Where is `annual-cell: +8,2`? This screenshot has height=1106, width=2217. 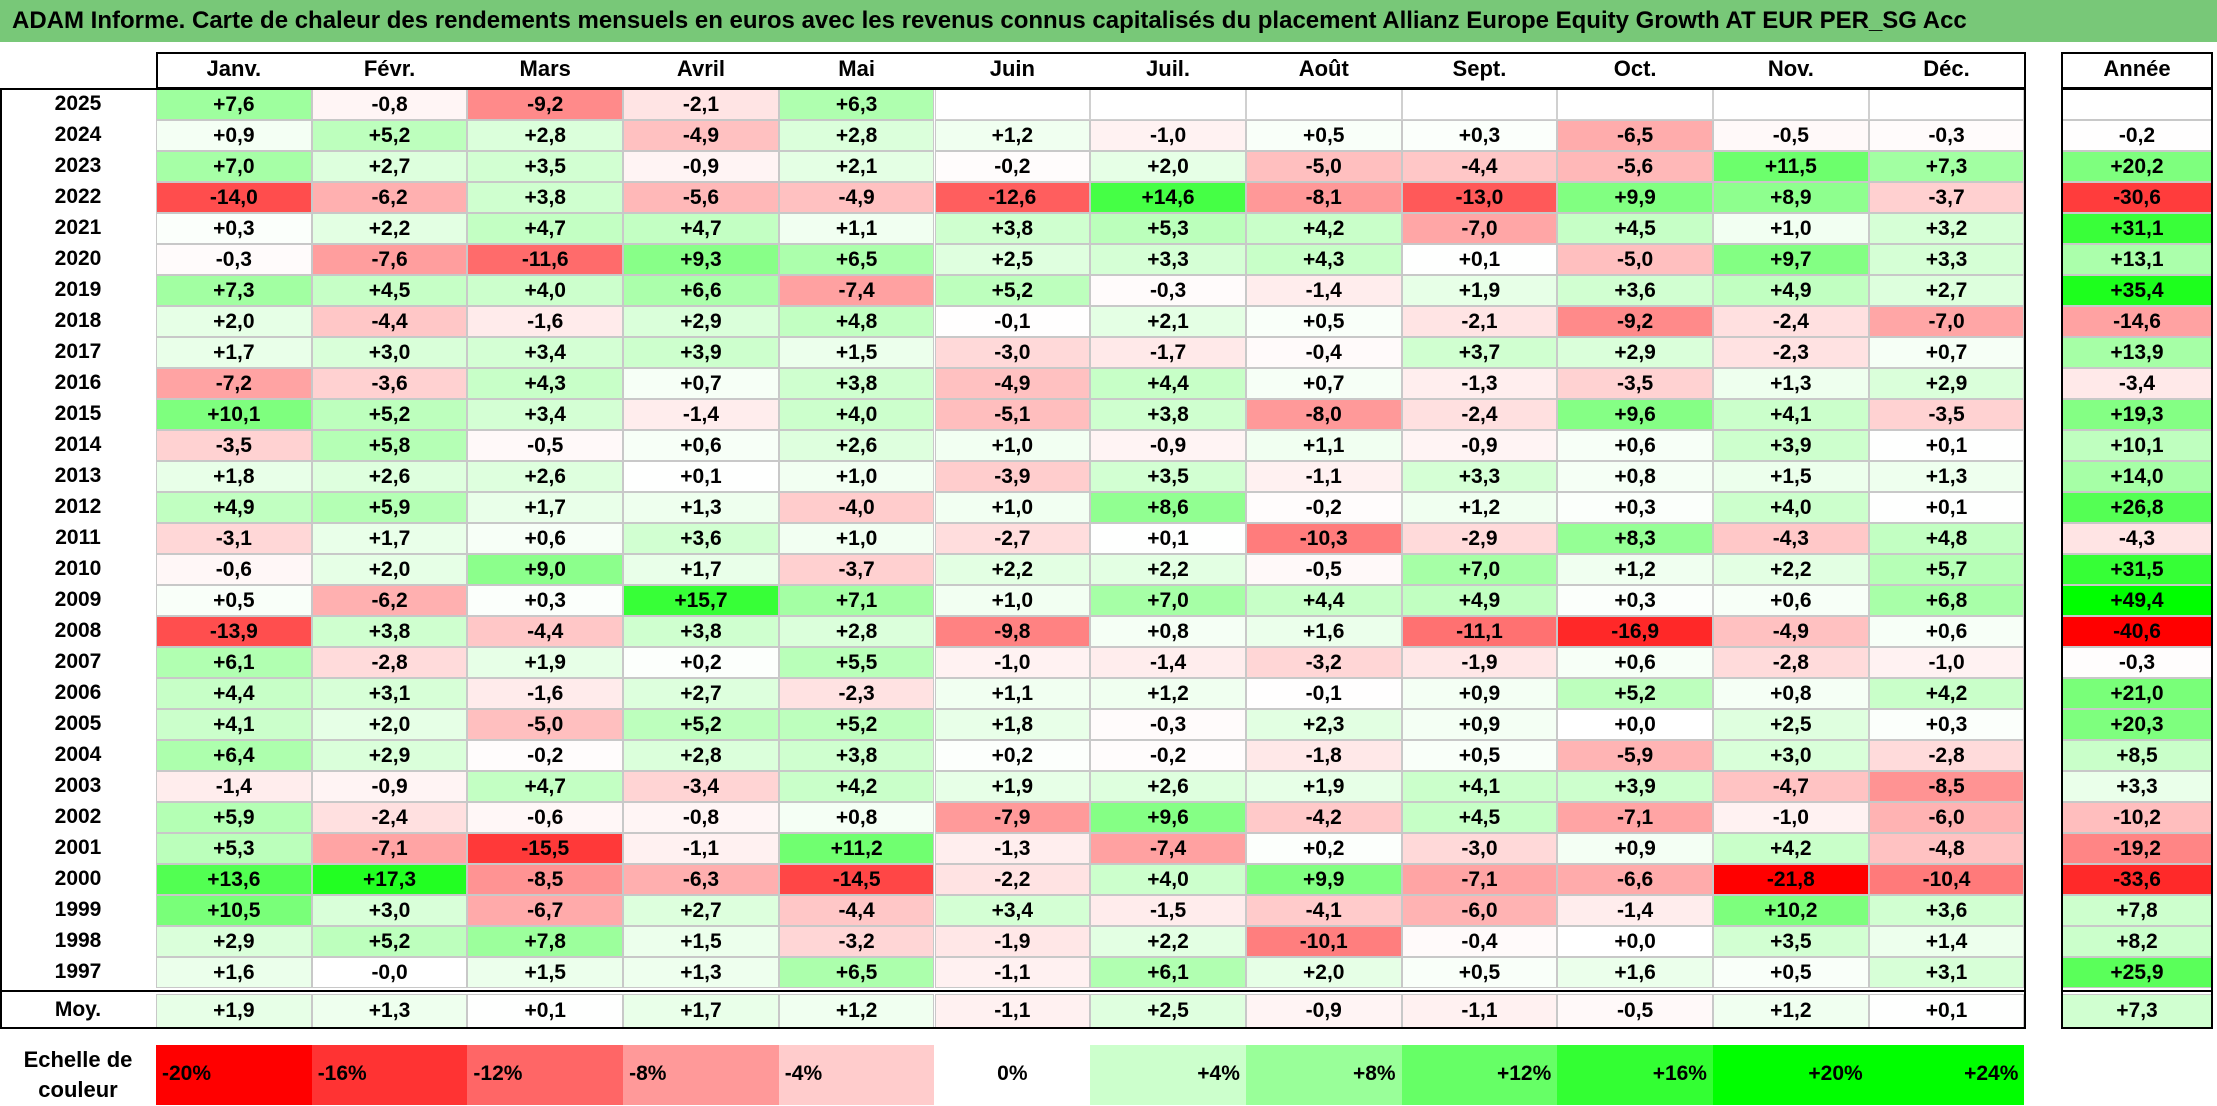 annual-cell: +8,2 is located at coordinates (2137, 941).